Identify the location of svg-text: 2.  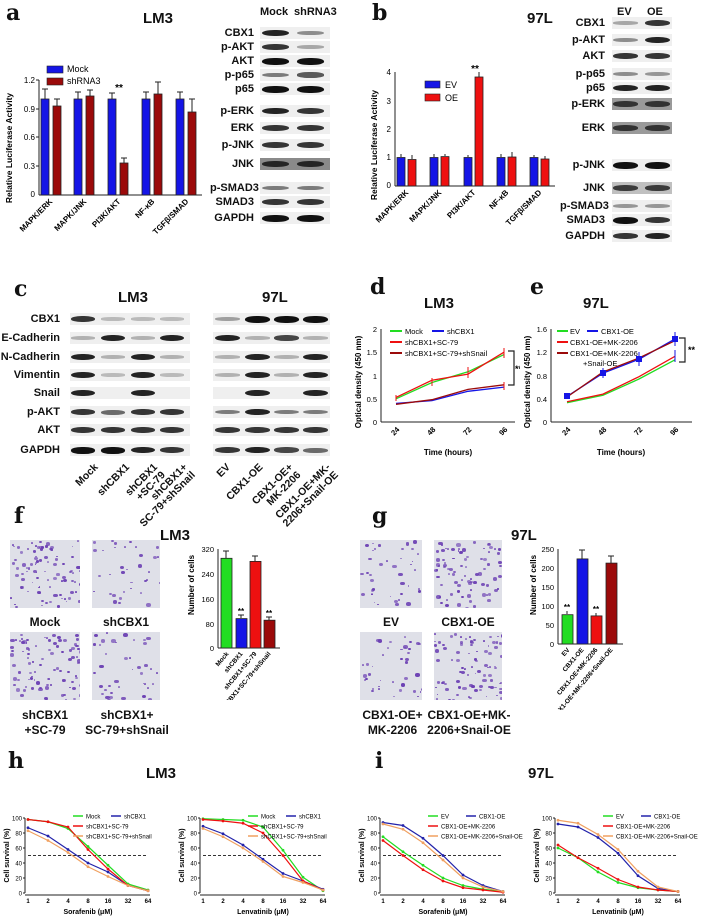
(578, 902).